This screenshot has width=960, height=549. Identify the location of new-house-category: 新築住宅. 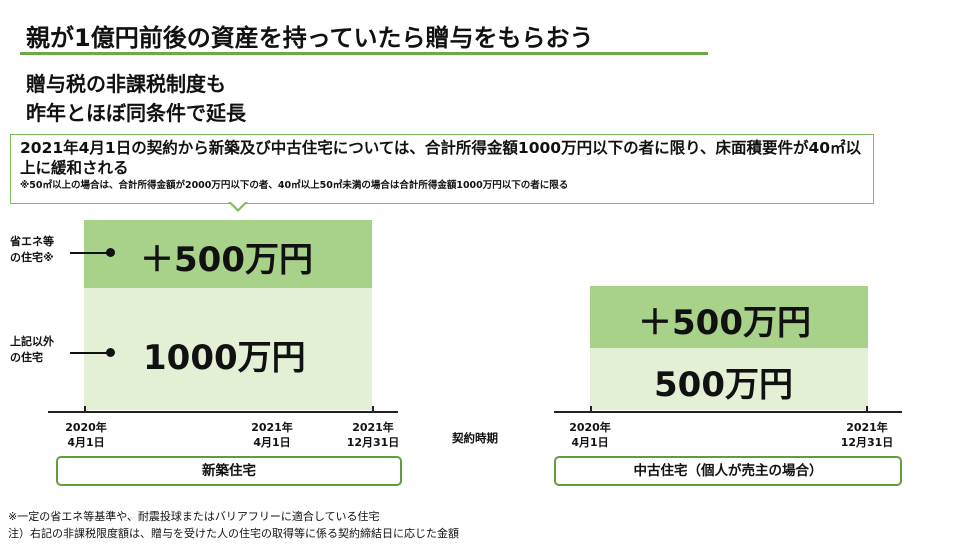
(229, 471).